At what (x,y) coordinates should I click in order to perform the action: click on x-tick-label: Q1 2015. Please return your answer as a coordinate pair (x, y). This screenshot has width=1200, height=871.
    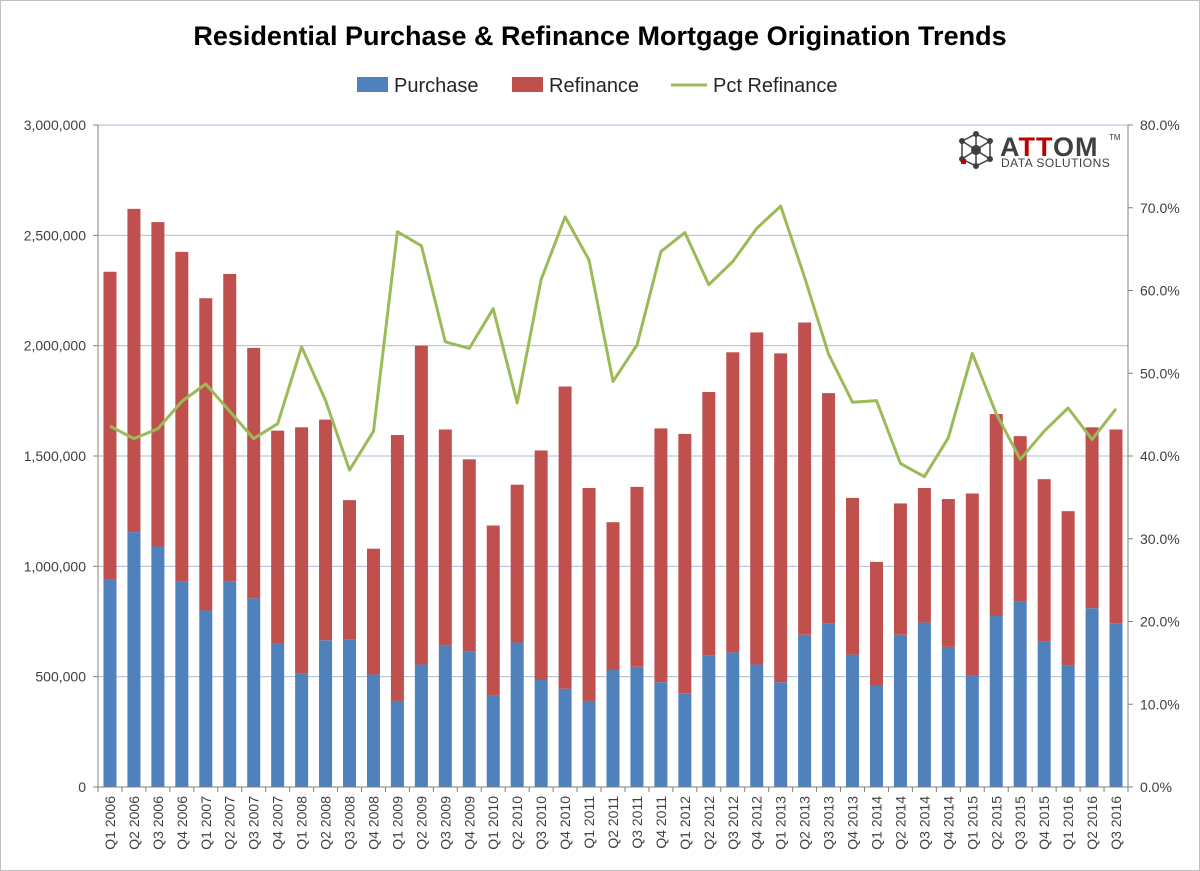
    Looking at the image, I should click on (972, 823).